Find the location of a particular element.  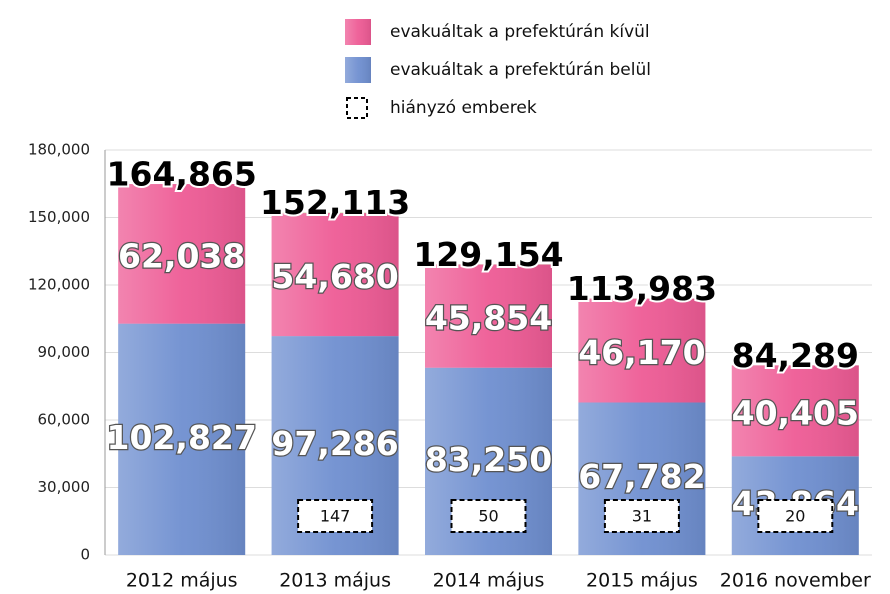

x-tick-label: 2016 november is located at coordinates (795, 581).